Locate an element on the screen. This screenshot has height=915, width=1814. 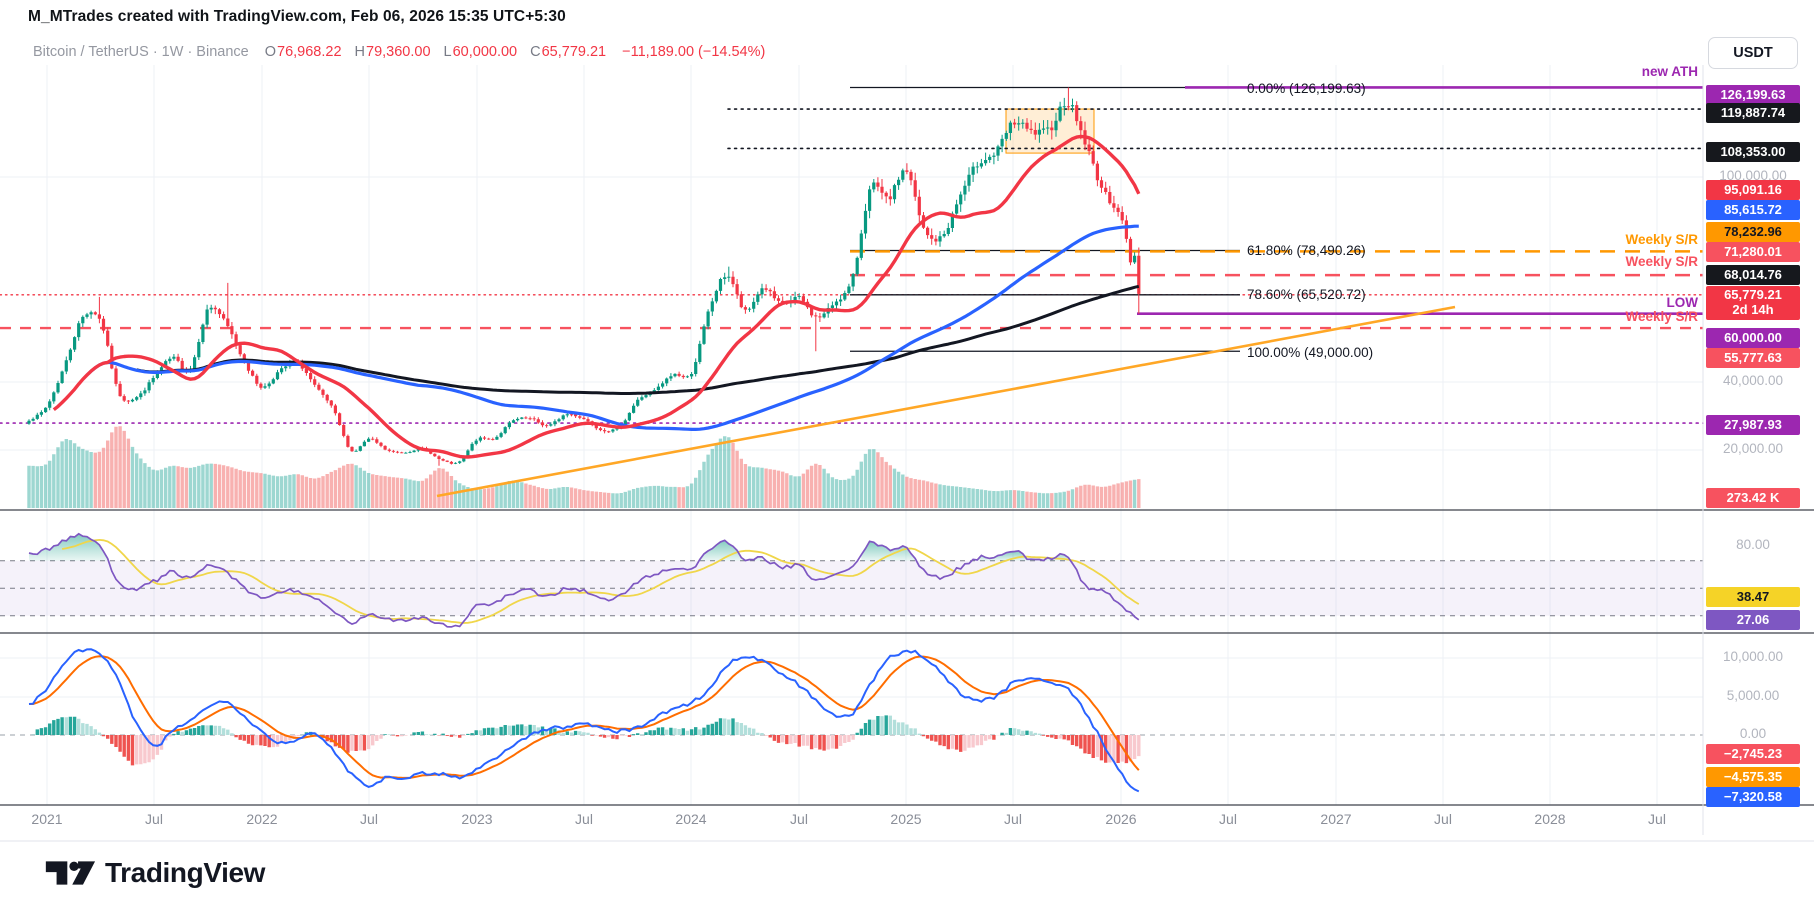
ohlc-value: 79,360.00 is located at coordinates (398, 52).